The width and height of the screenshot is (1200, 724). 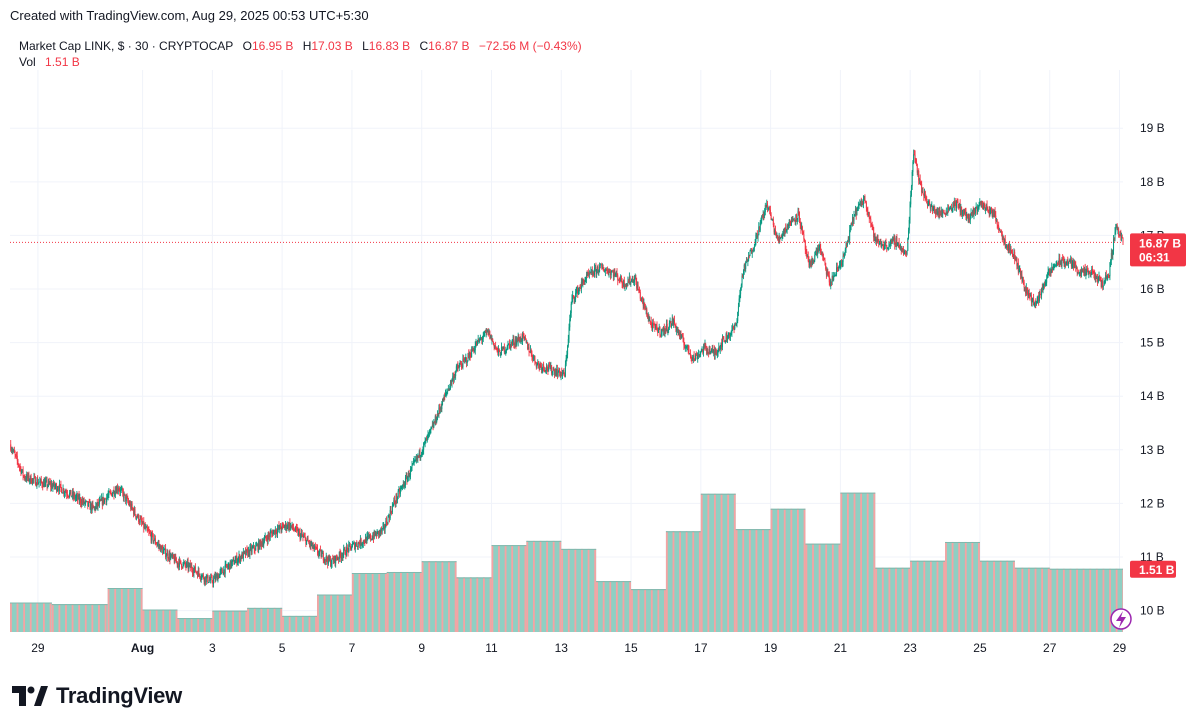 What do you see at coordinates (578, 648) in the screenshot?
I see `time-axis: 29 Aug 3 5 7 9 11 13 15 17 19 21 23 25 27 29` at bounding box center [578, 648].